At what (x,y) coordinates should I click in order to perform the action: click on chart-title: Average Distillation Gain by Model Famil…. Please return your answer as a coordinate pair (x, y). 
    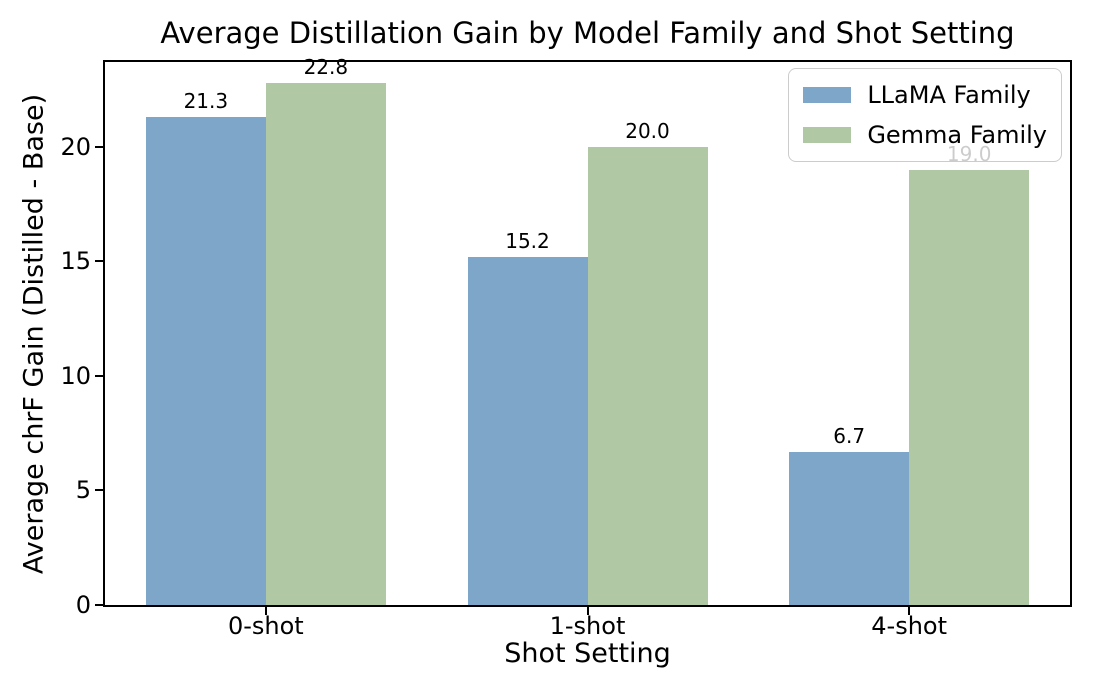
    Looking at the image, I should click on (587, 33).